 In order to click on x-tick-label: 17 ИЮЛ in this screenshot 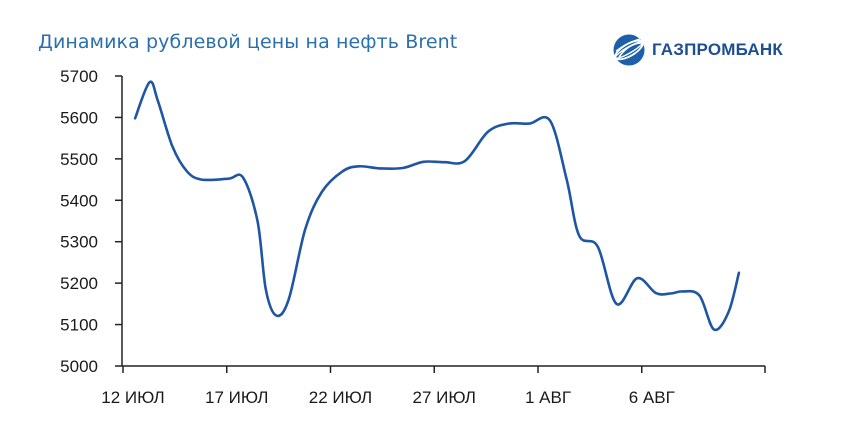, I will do `click(236, 397)`.